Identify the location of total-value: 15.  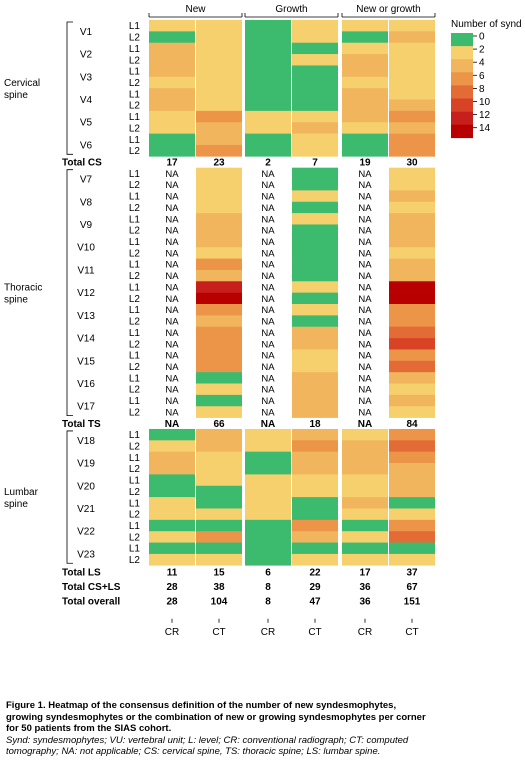
(219, 572).